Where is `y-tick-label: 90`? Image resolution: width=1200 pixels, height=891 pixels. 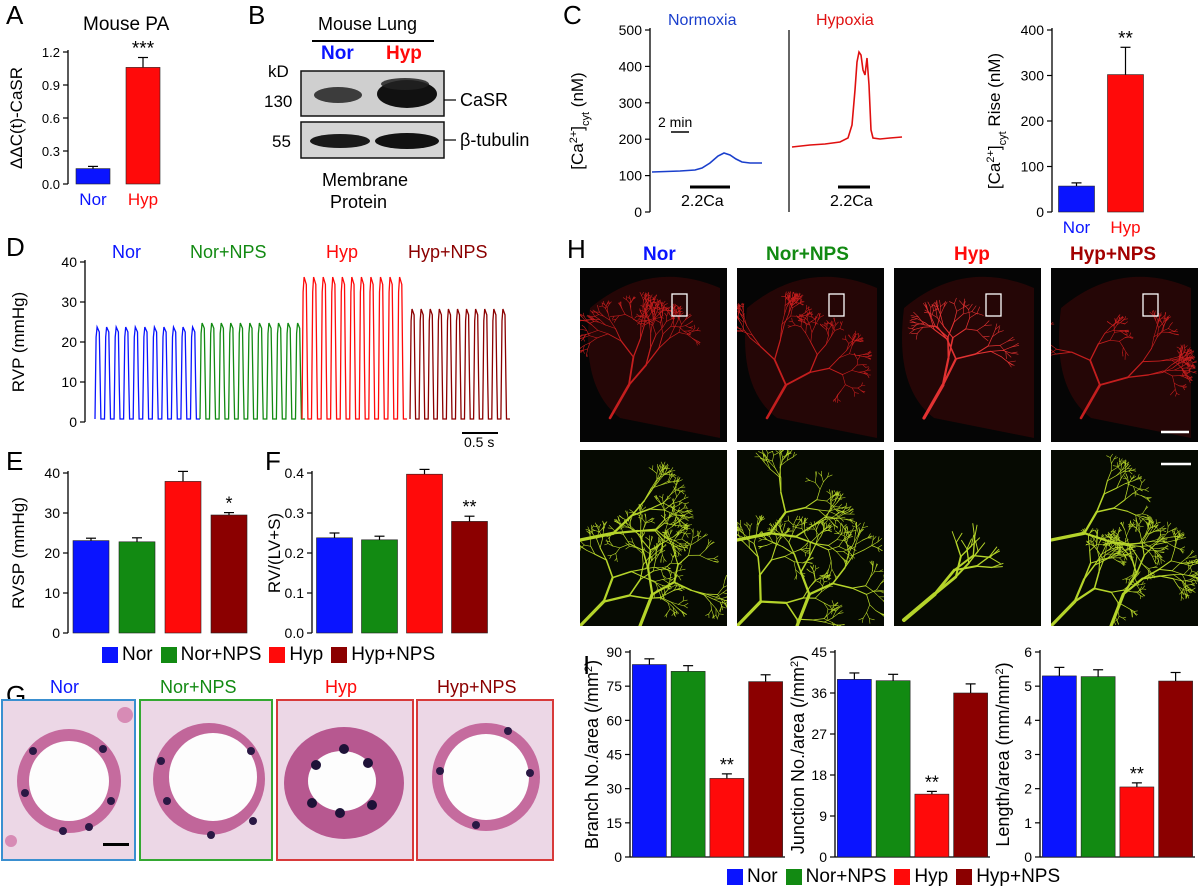 y-tick-label: 90 is located at coordinates (614, 652).